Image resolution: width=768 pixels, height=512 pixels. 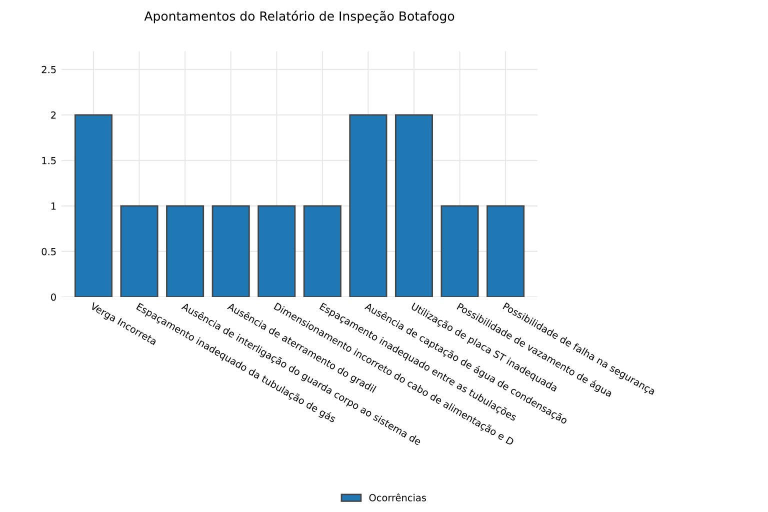 I want to click on chart-title: Apontamentos do Relatório de Inspeção Botafogo, so click(x=299, y=17).